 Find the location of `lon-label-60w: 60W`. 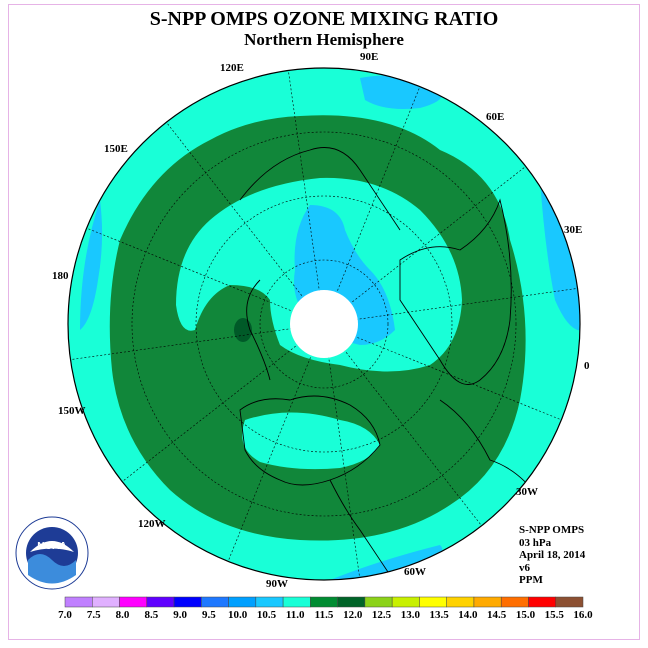

lon-label-60w: 60W is located at coordinates (415, 572).